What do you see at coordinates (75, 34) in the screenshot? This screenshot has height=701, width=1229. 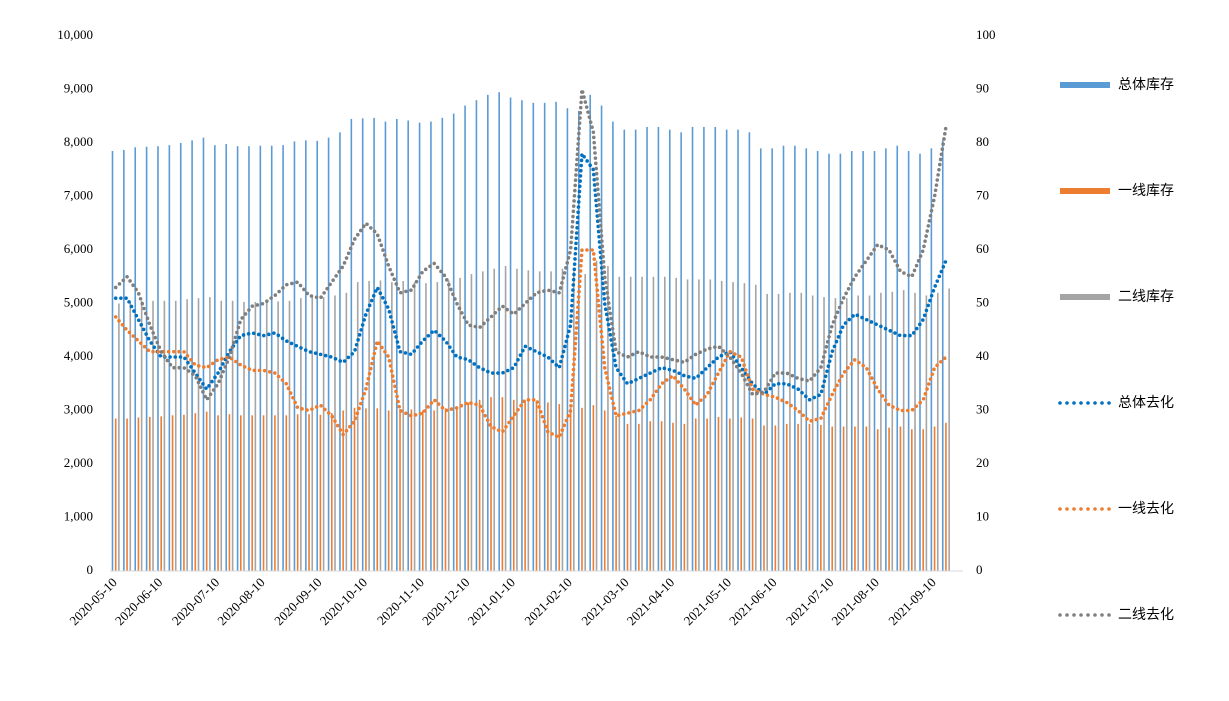 I see `y-tick-label: 10,000` at bounding box center [75, 34].